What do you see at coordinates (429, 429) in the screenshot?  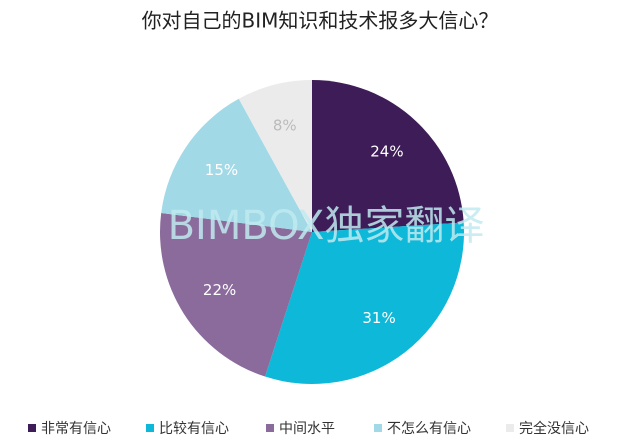 I see `legend-label: 不怎么有信心` at bounding box center [429, 429].